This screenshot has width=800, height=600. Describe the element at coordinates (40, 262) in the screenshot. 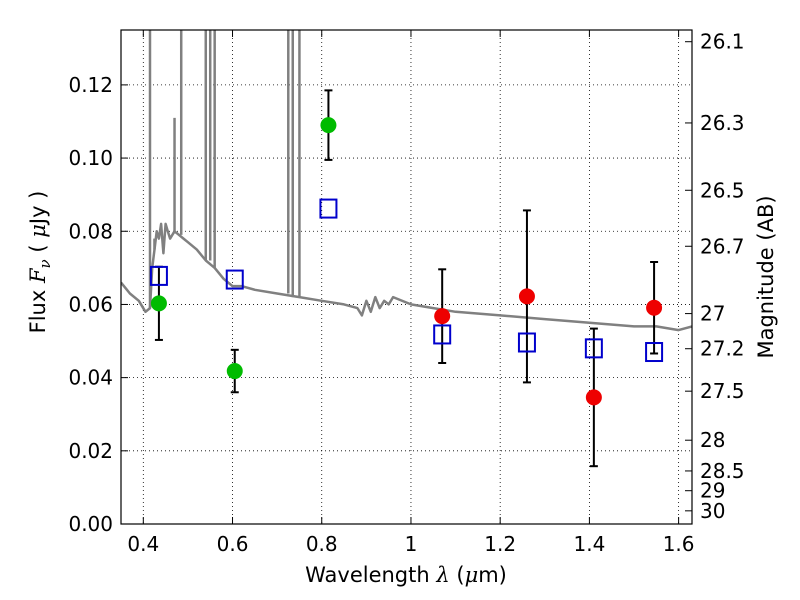

I see `y-axis-label: Flux Fν ( μJy )` at that location.